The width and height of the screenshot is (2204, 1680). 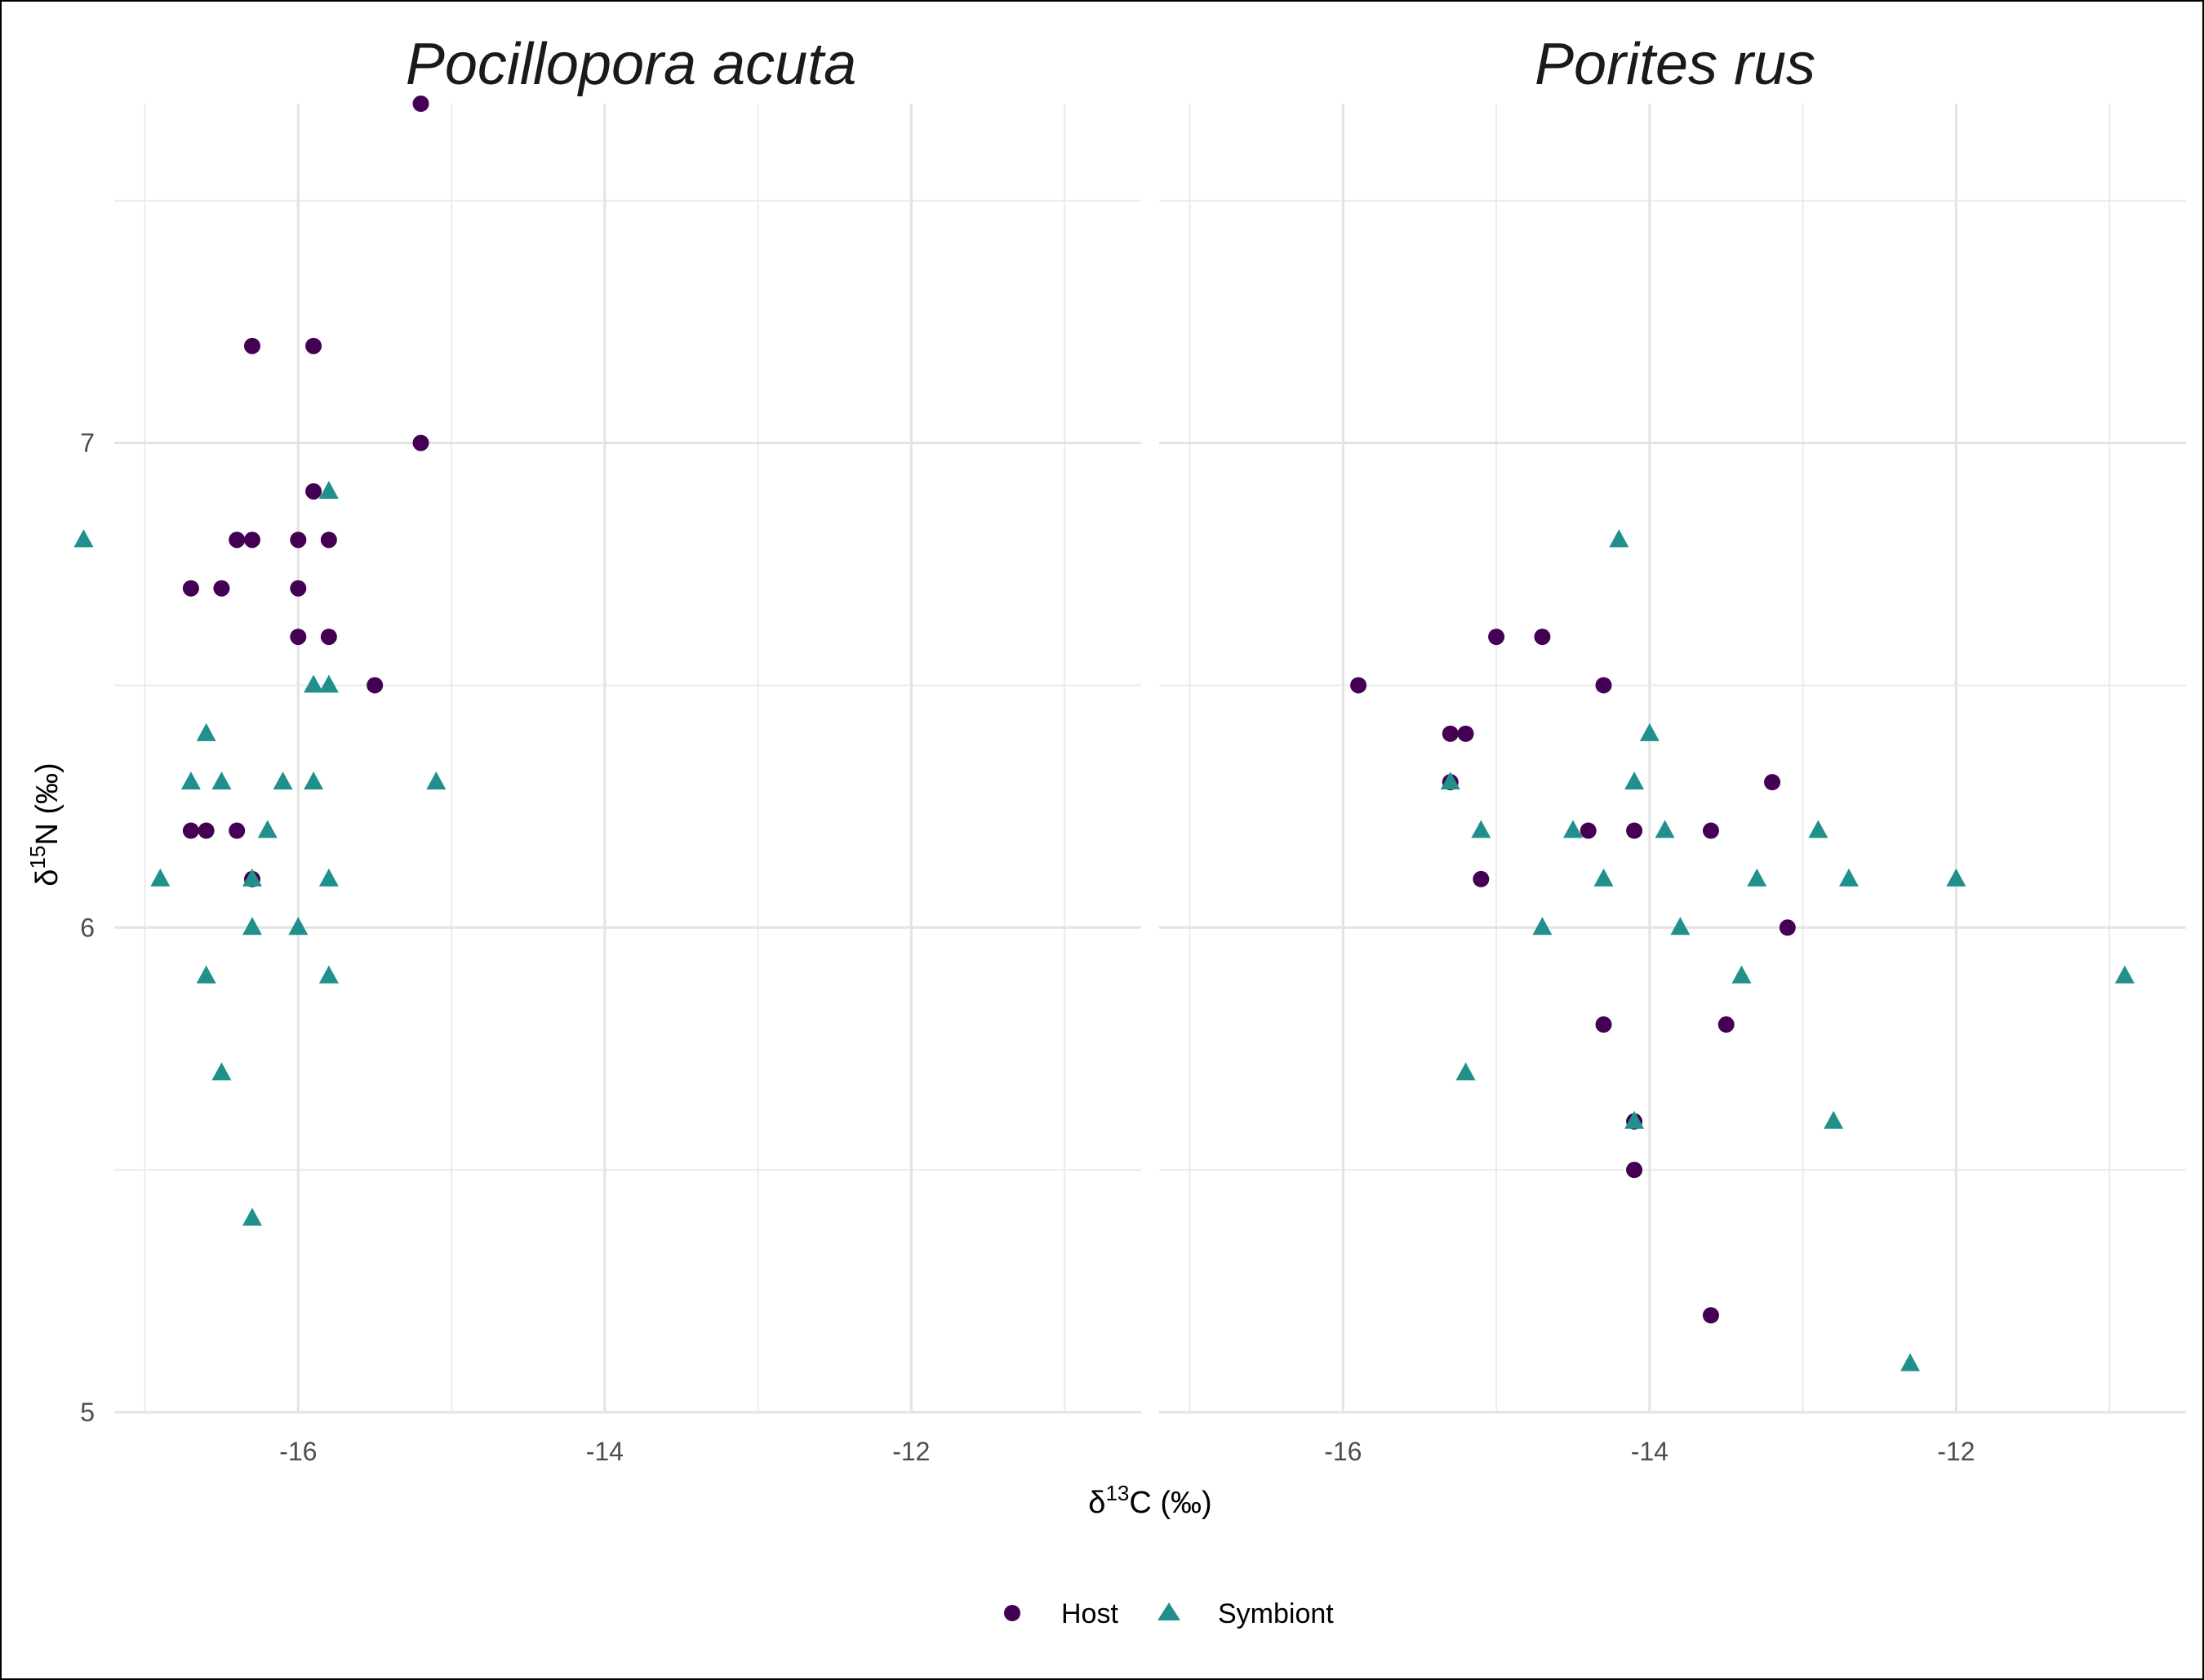 What do you see at coordinates (87, 1413) in the screenshot?
I see `y-tick-label: 5` at bounding box center [87, 1413].